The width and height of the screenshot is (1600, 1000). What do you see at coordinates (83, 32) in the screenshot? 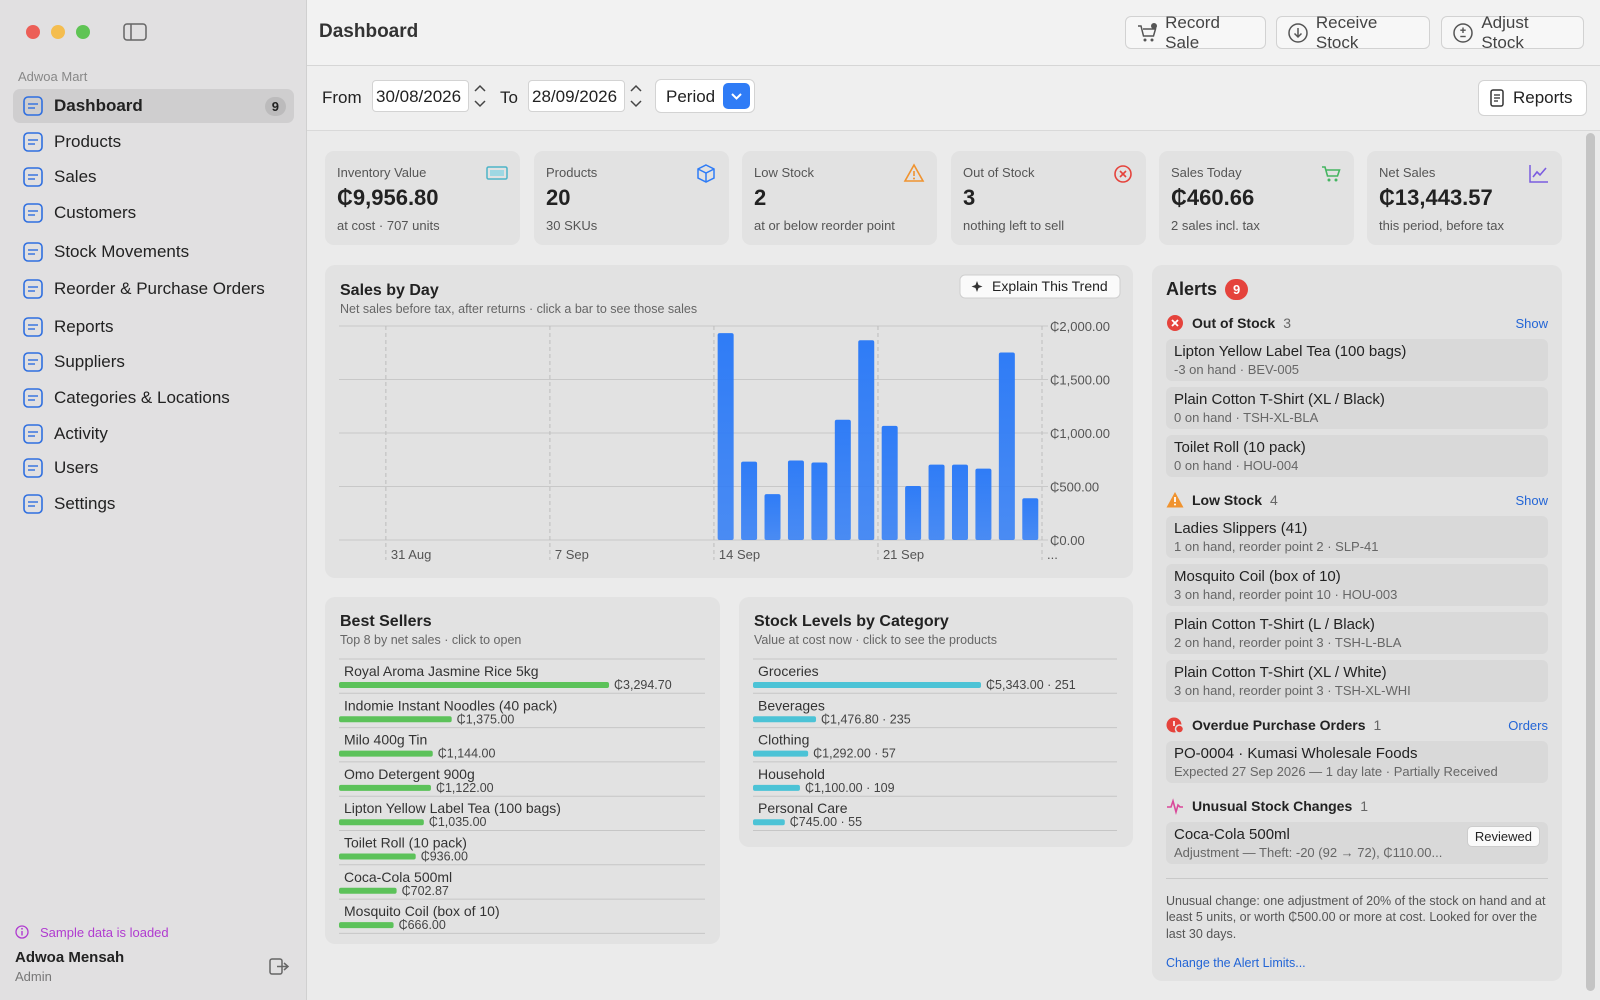
I see `zoom-button` at bounding box center [83, 32].